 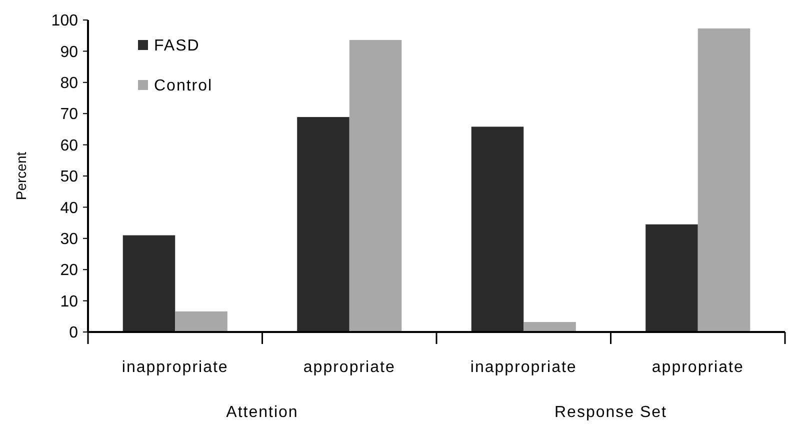 What do you see at coordinates (177, 46) in the screenshot?
I see `legend-label: FASD` at bounding box center [177, 46].